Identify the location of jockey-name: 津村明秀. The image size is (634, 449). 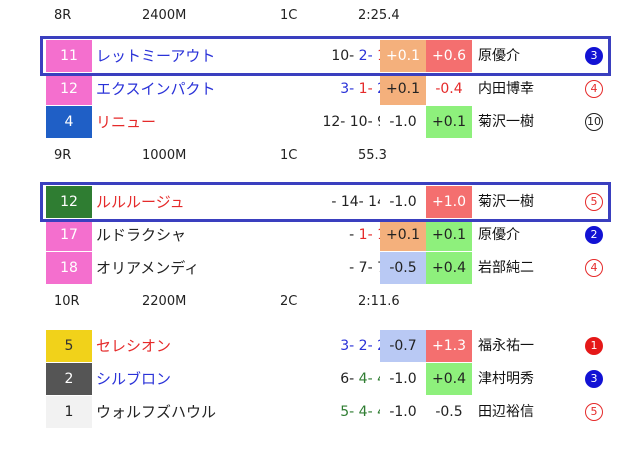
(506, 379).